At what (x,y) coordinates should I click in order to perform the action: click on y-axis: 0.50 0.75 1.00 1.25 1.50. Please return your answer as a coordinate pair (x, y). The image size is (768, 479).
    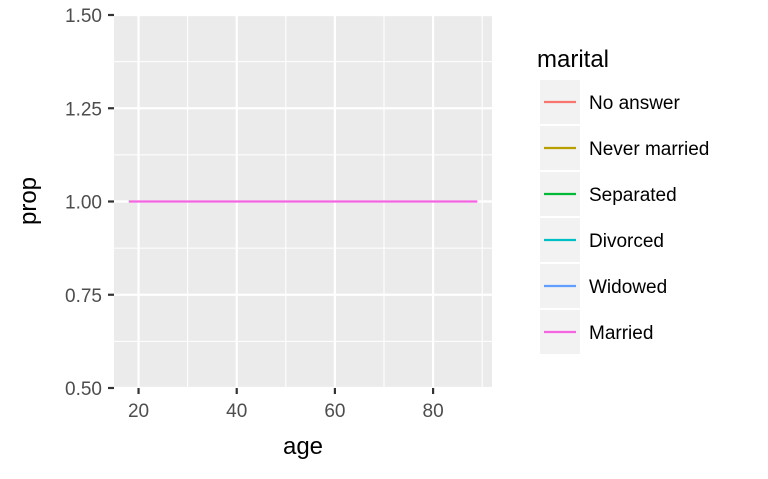
    Looking at the image, I should click on (89, 203).